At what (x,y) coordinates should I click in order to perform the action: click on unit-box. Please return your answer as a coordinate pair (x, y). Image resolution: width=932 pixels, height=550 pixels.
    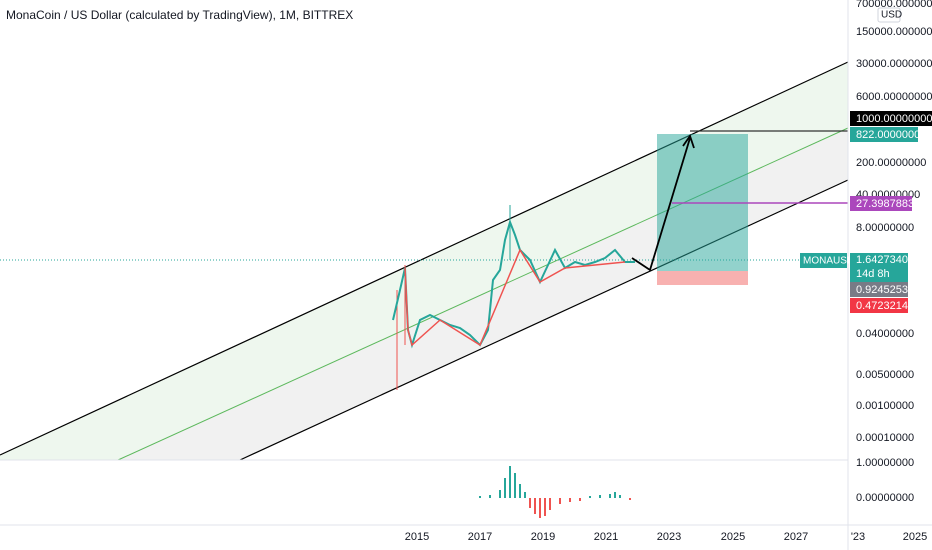
    Looking at the image, I should click on (889, 15).